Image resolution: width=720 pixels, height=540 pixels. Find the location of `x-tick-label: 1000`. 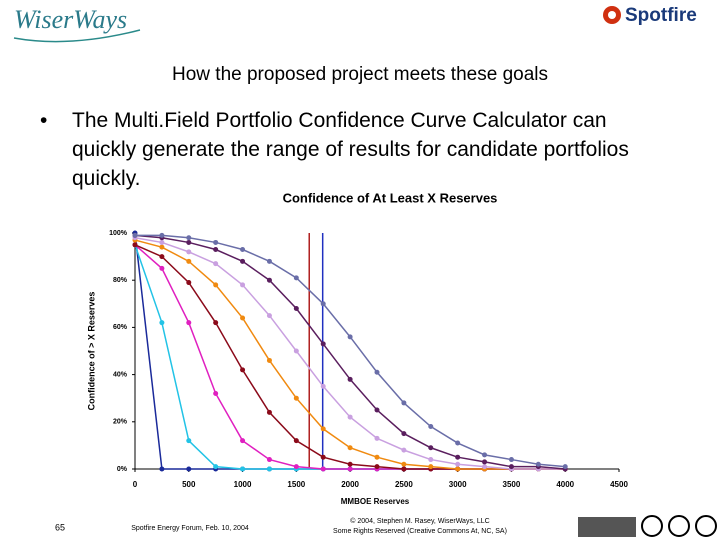

x-tick-label: 1000 is located at coordinates (243, 484).